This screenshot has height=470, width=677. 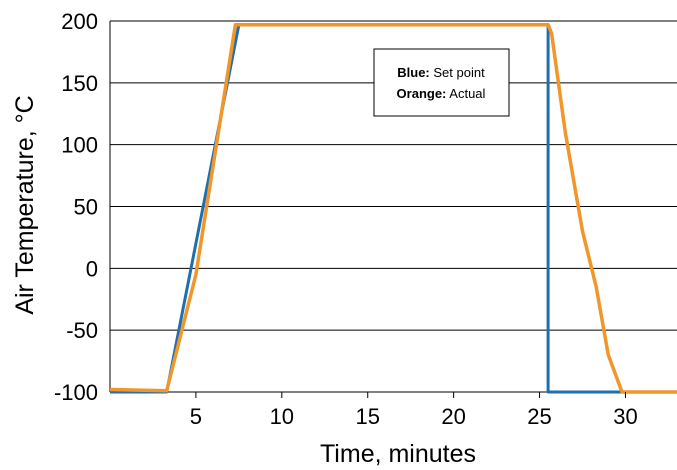 I want to click on legend-entry-actual: Orange: Actual, so click(x=441, y=93).